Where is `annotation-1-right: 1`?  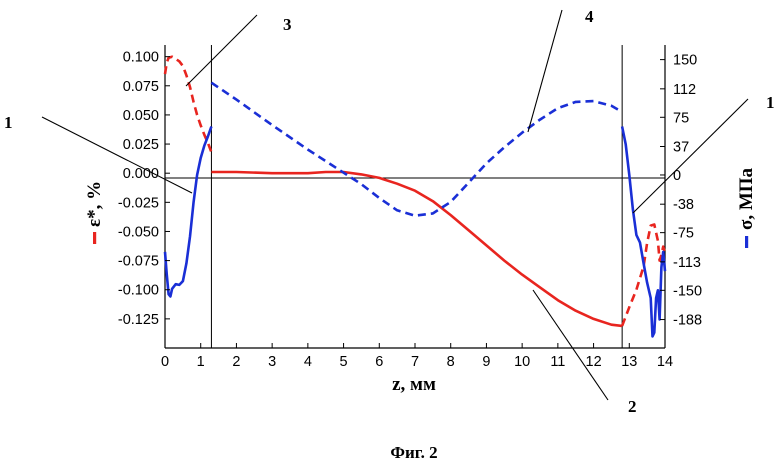
annotation-1-right: 1 is located at coordinates (770, 102).